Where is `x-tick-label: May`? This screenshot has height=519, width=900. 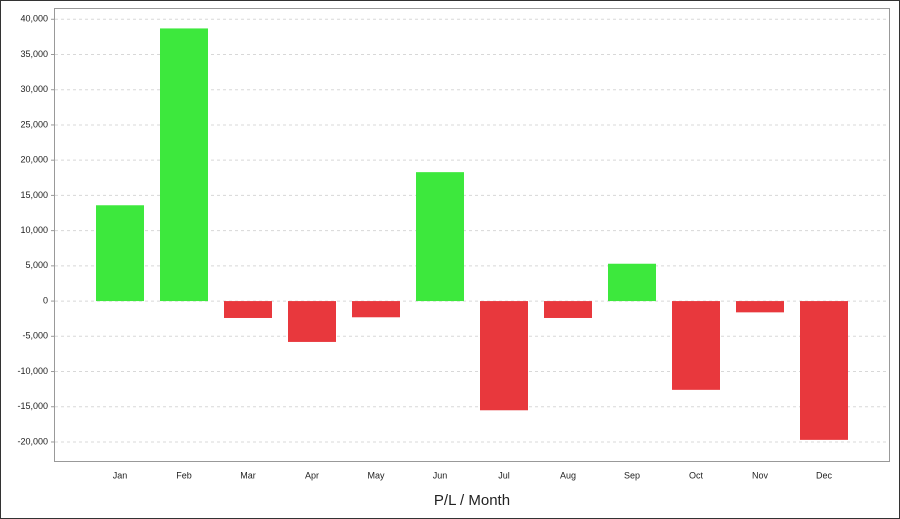 x-tick-label: May is located at coordinates (376, 475).